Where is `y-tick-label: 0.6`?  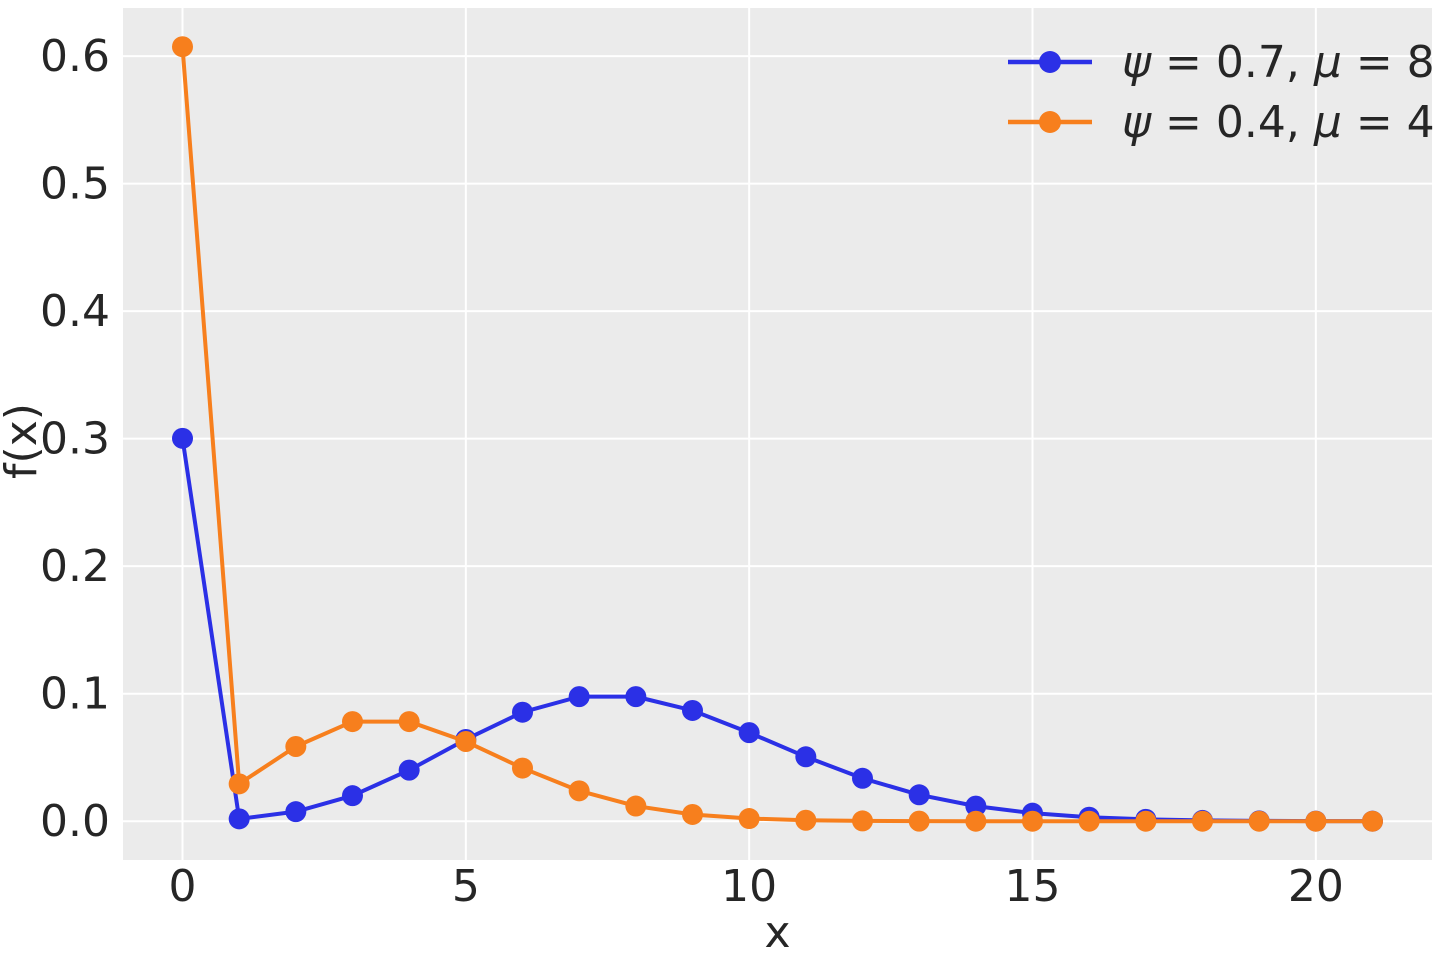 y-tick-label: 0.6 is located at coordinates (75, 56).